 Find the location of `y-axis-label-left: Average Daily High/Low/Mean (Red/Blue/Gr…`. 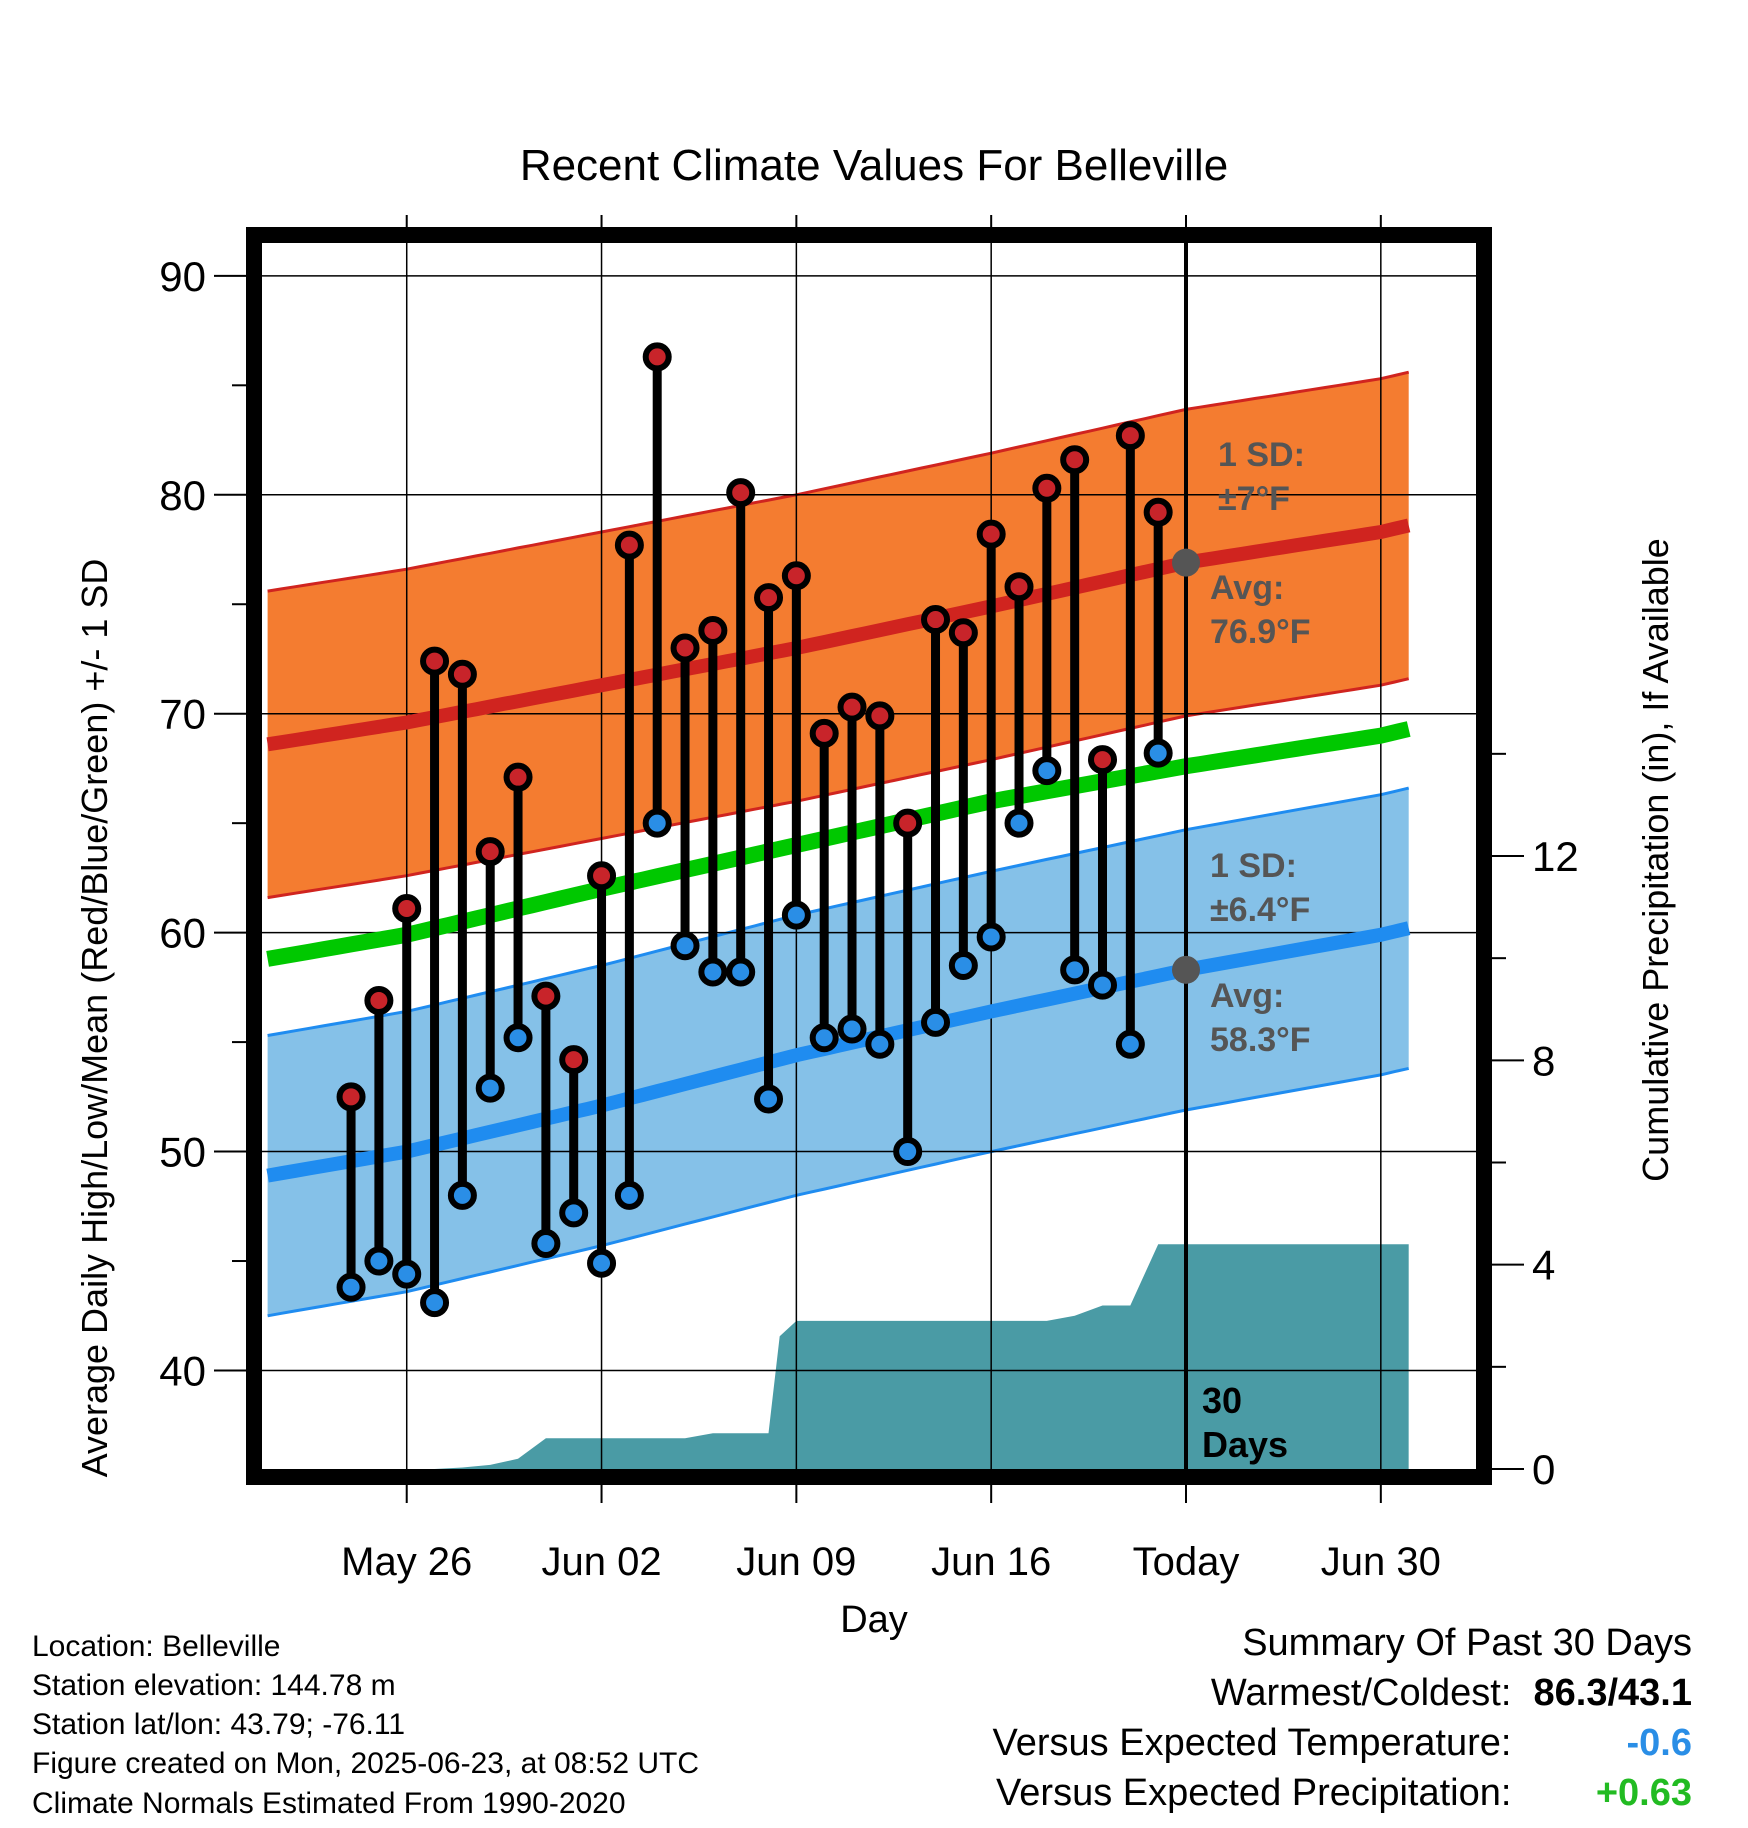

y-axis-label-left: Average Daily High/Low/Mean (Red/Blue/Gr… is located at coordinates (94, 1018).